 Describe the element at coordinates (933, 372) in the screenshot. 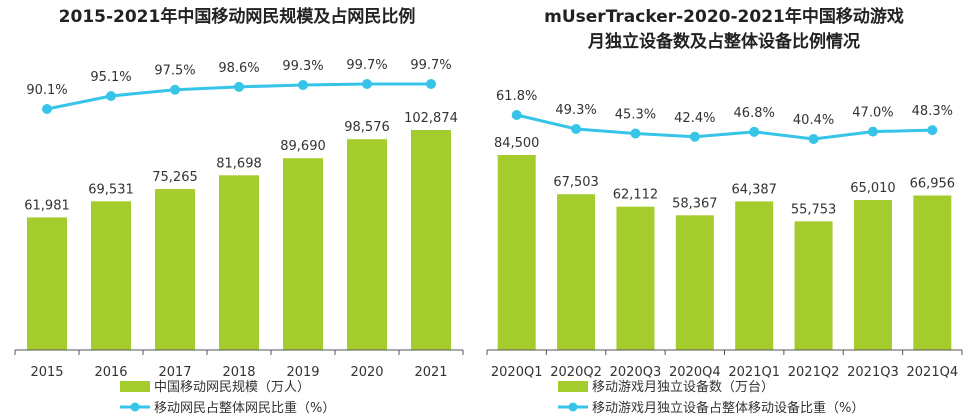

I see `x-tick-label: 2021Q4` at that location.